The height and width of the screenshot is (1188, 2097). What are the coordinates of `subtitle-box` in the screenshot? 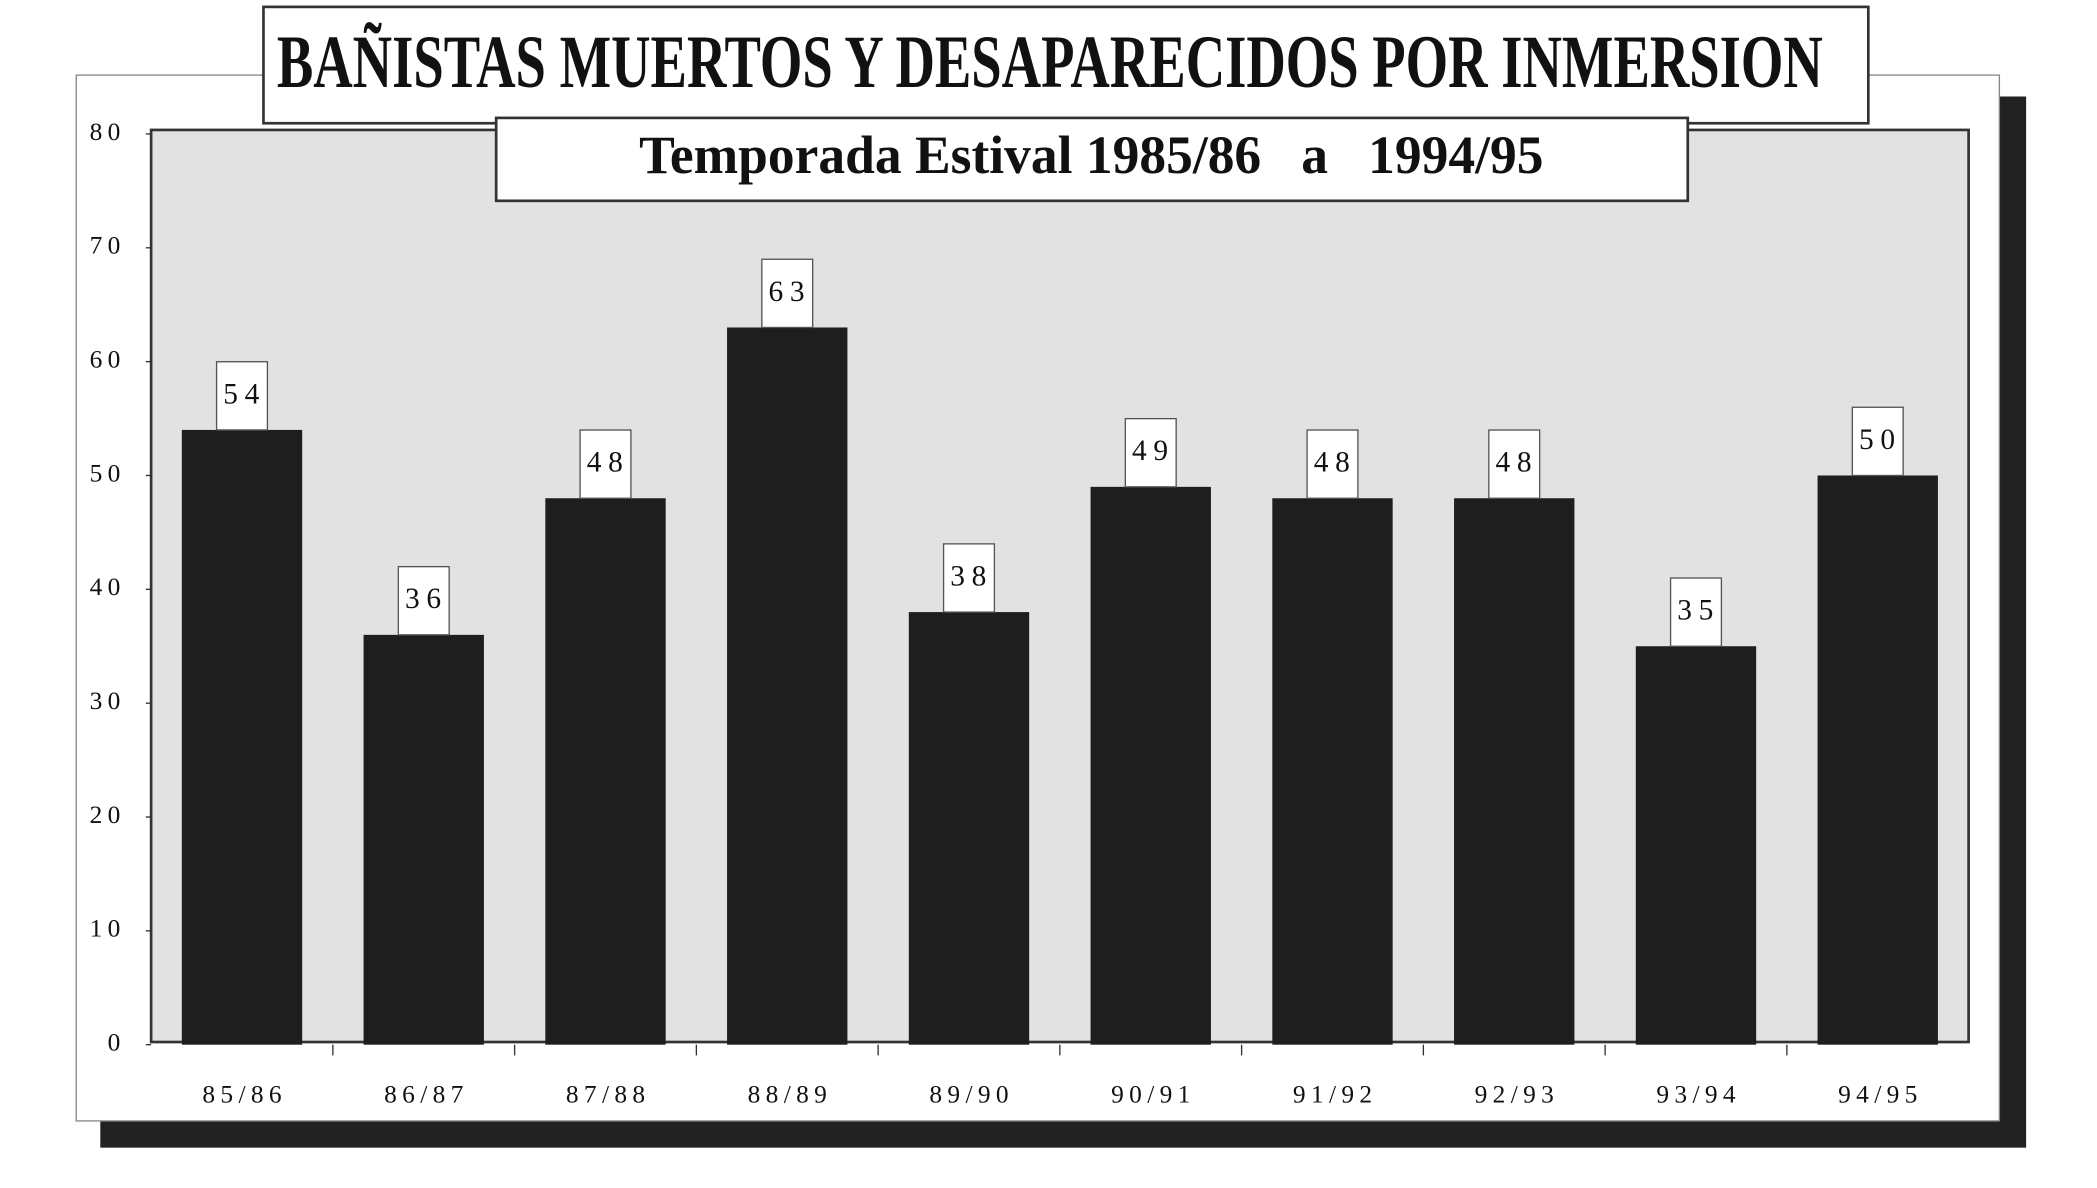 It's located at (1092, 159).